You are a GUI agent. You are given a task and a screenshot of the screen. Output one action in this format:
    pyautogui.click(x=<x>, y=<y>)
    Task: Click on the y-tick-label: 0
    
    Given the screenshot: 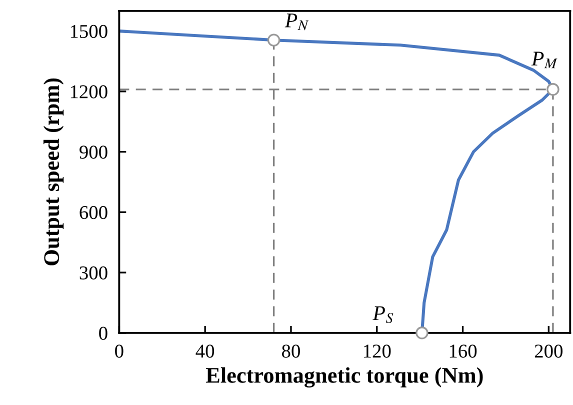 What is the action you would take?
    pyautogui.click(x=103, y=333)
    